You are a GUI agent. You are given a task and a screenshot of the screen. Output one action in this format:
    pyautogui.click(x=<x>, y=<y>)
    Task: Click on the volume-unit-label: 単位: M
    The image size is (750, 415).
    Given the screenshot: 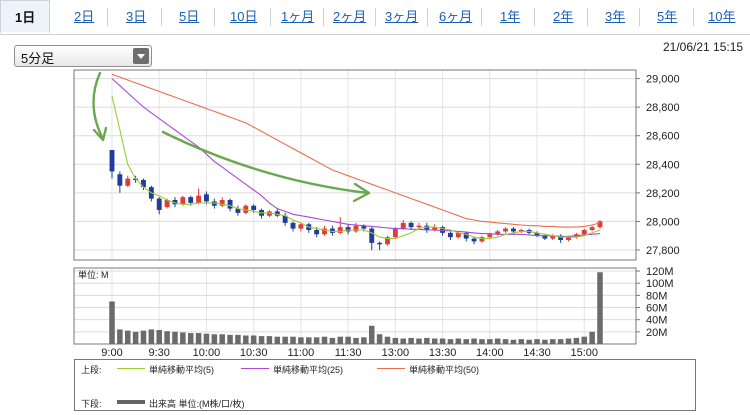 What is the action you would take?
    pyautogui.click(x=93, y=274)
    